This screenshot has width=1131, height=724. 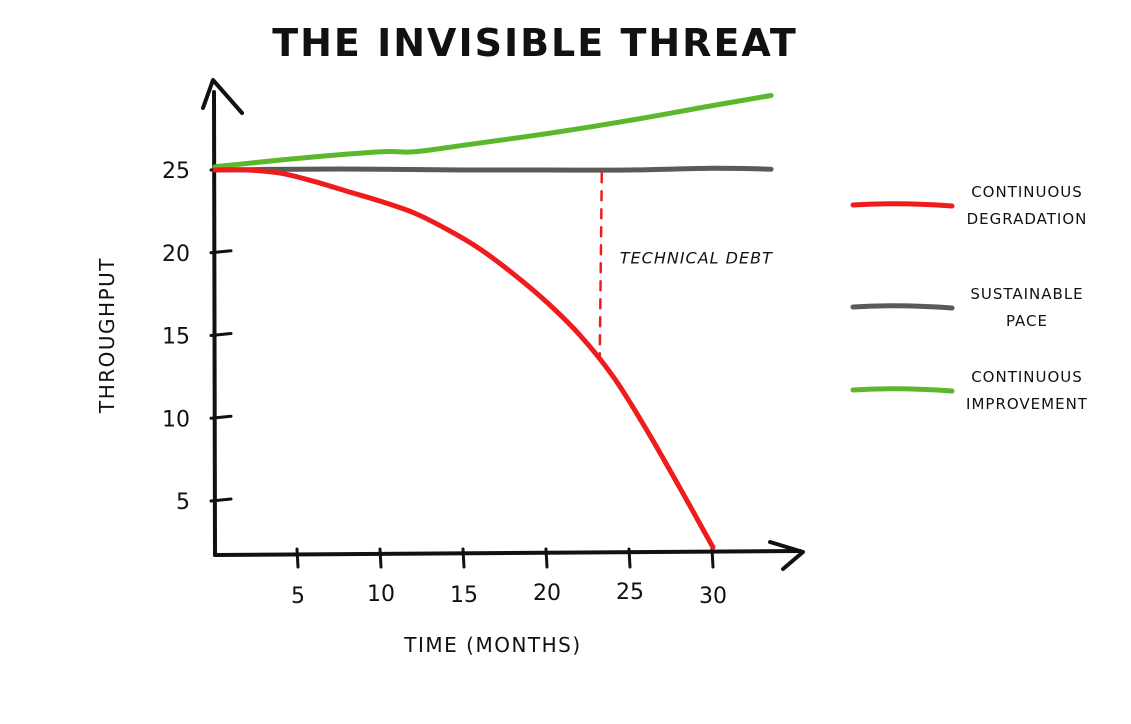 I want to click on legend-item-continuous-degradation: CONTINUOUS DEGRADATION, so click(x=969, y=205).